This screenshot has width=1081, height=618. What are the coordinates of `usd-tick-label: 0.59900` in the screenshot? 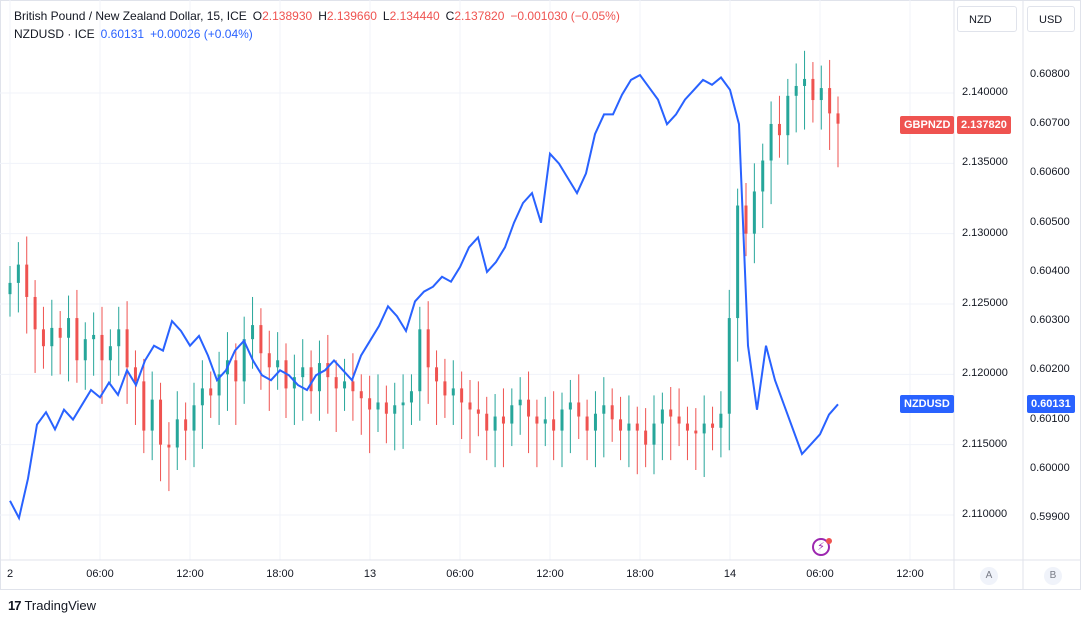 It's located at (1050, 517).